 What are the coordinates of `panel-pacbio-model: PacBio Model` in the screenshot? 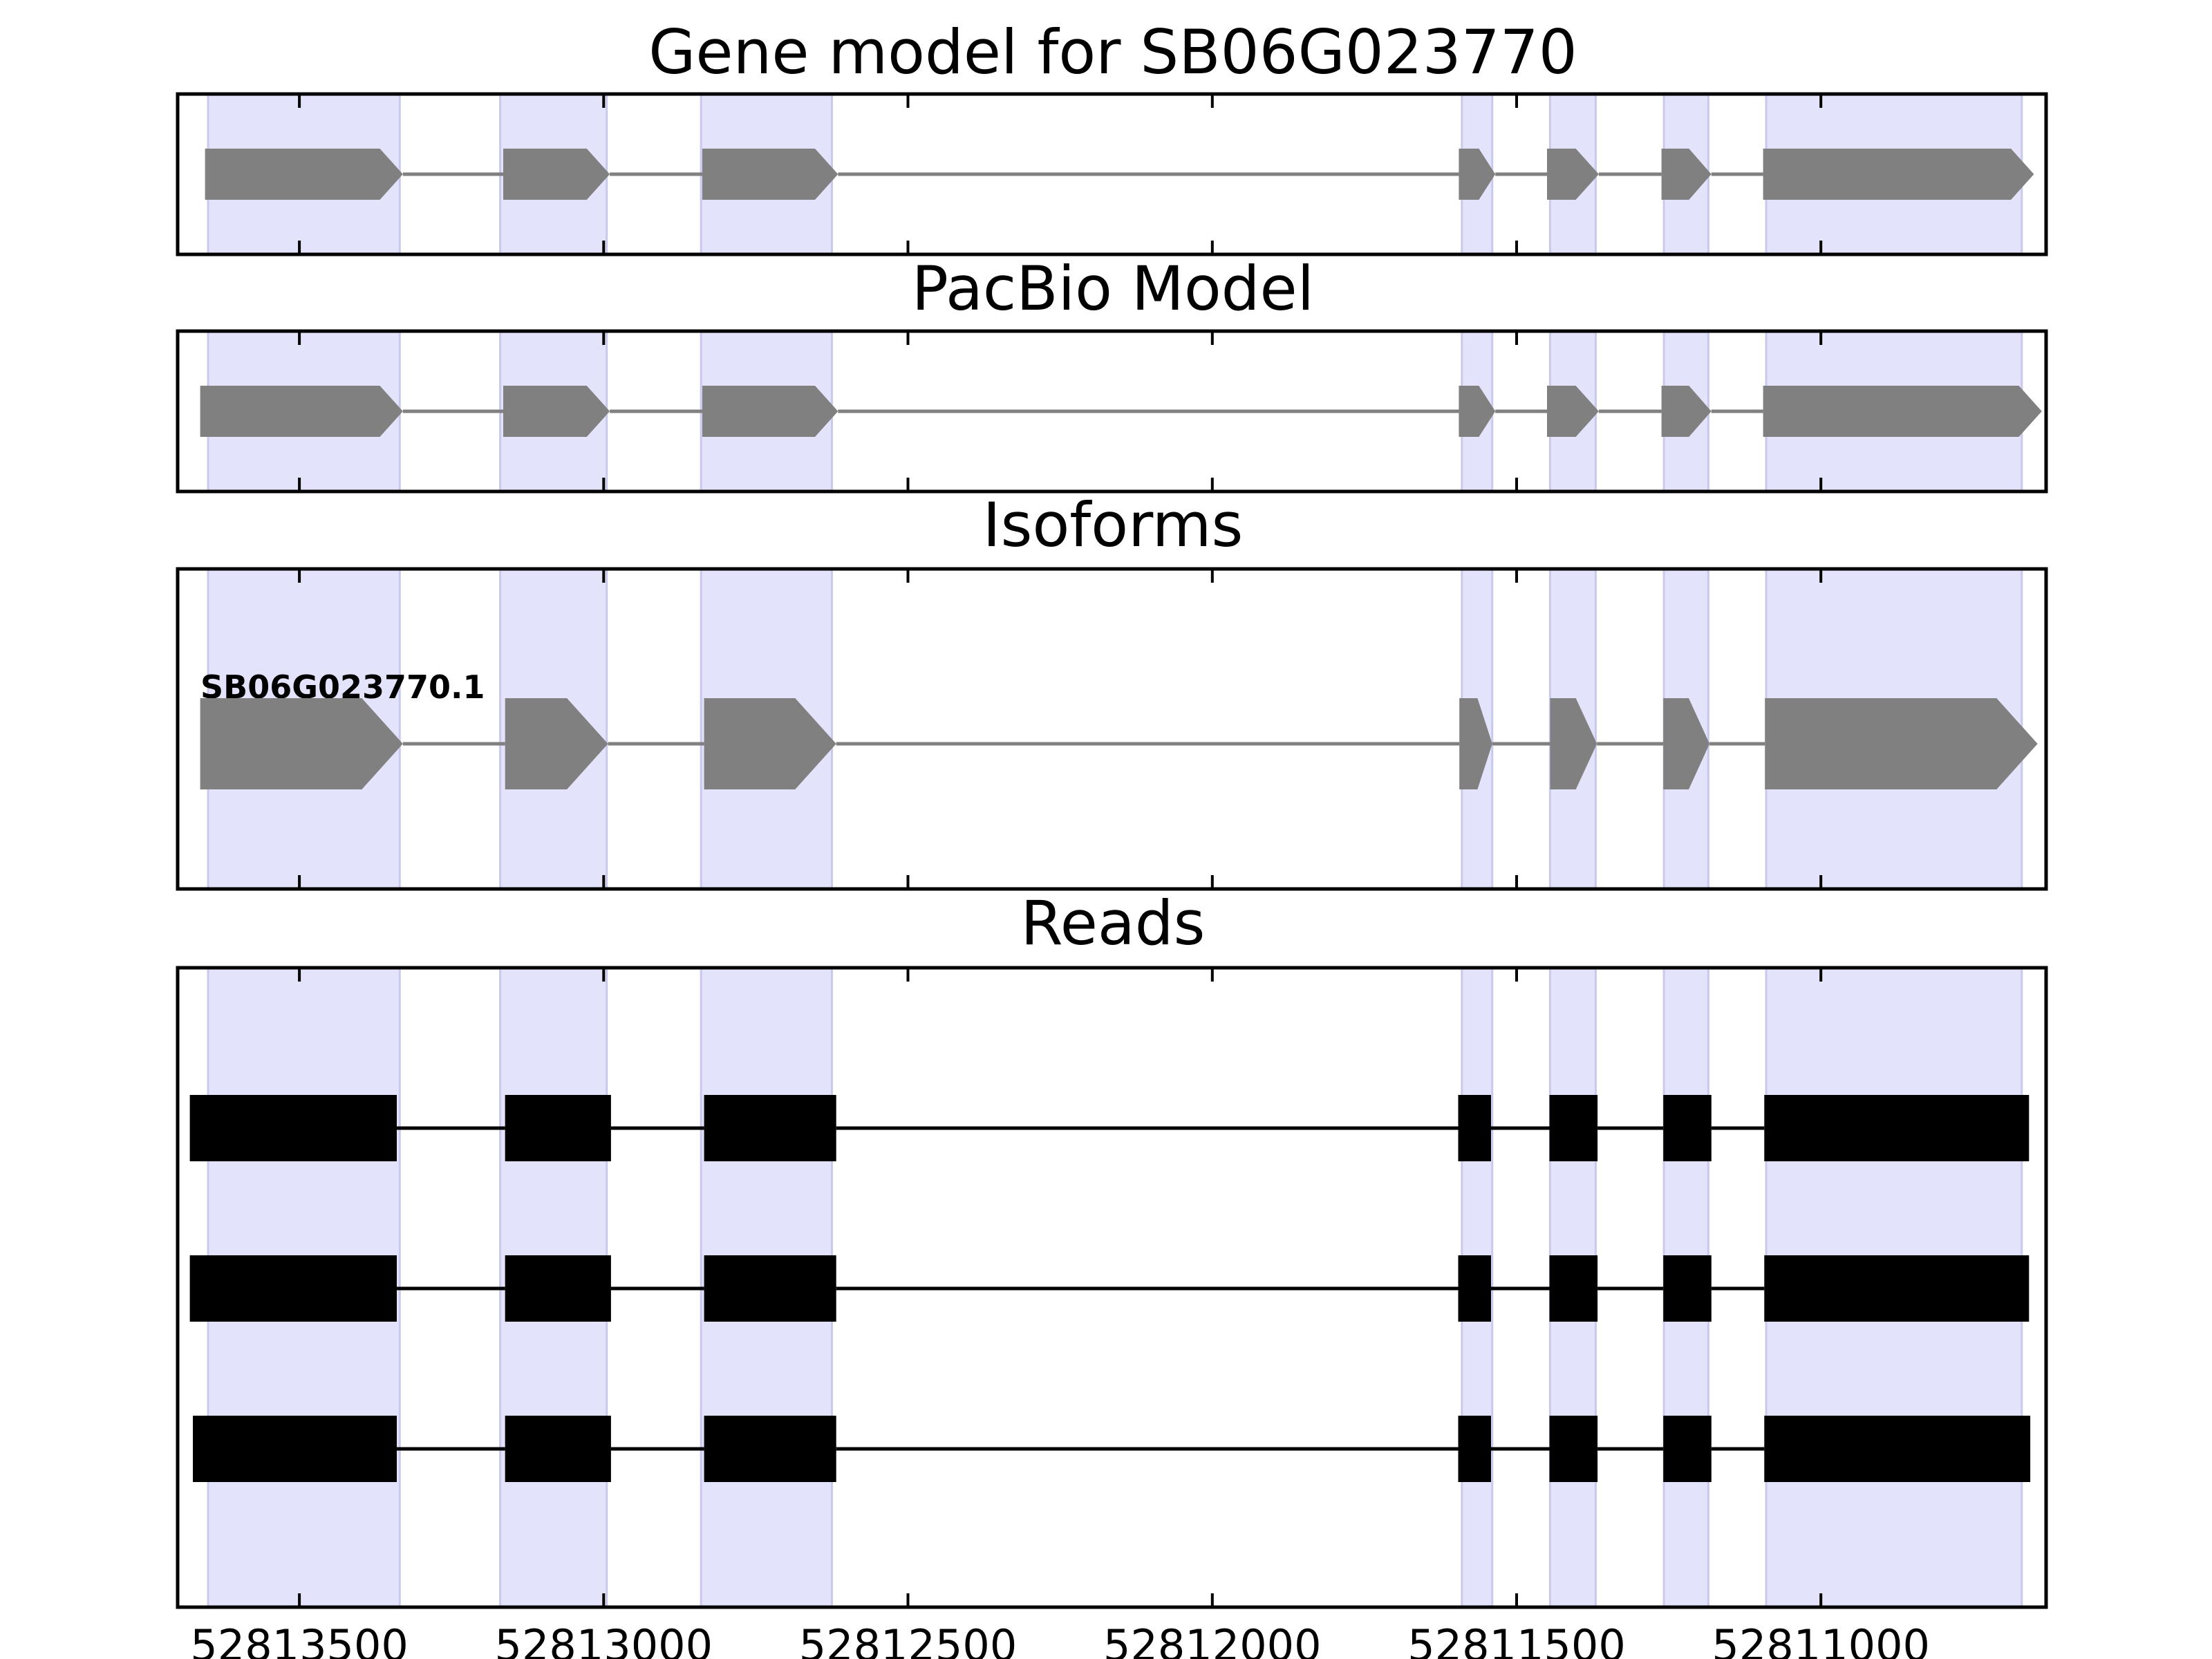 It's located at (1112, 373).